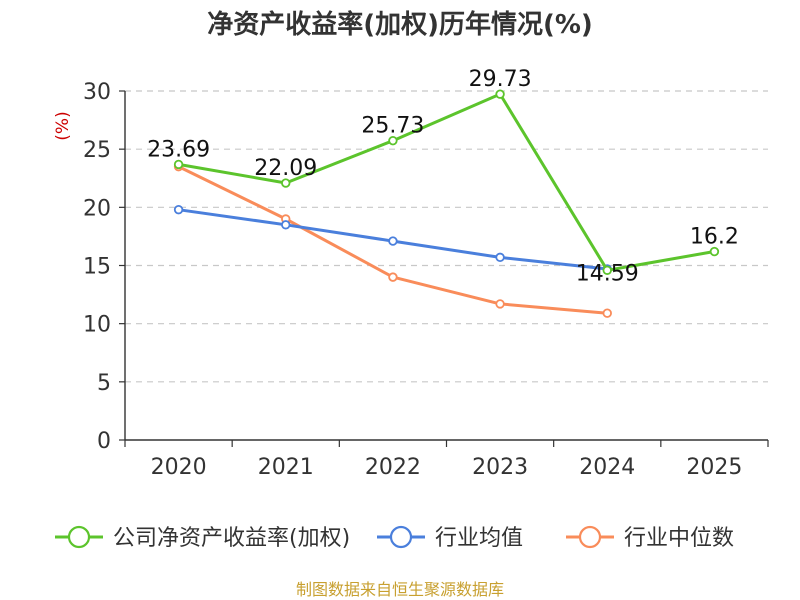 The height and width of the screenshot is (600, 800). Describe the element at coordinates (500, 467) in the screenshot. I see `x-tick-label: 2023` at that location.